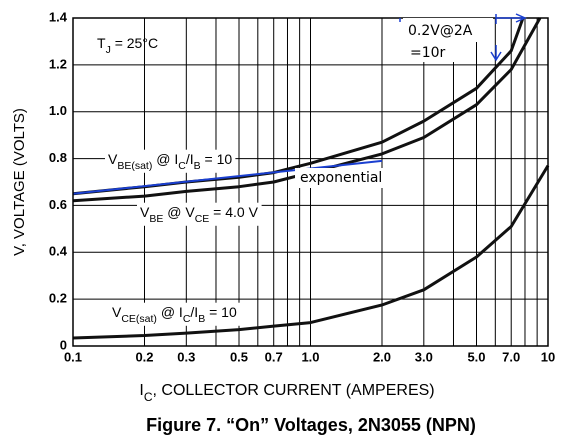  I want to click on curve-label: VBE @ VCE = 4.0 V, so click(199, 214).